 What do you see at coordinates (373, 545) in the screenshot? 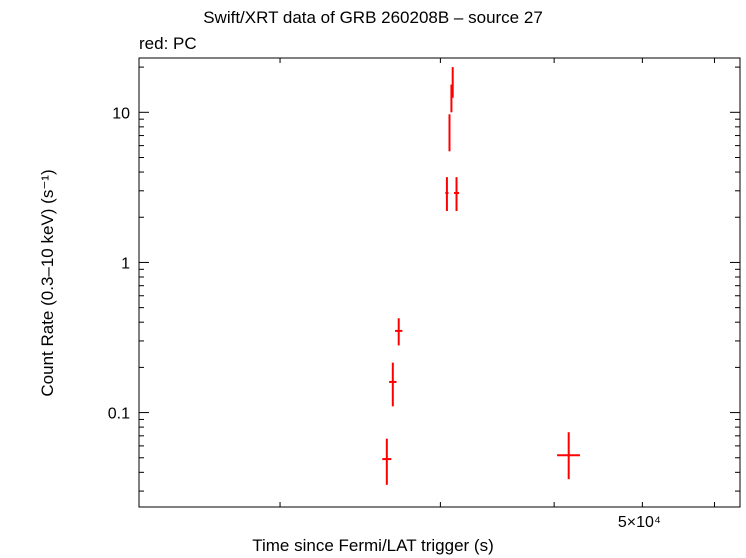
I see `x-axis-label: Time since Fermi/LAT trigger (s)` at bounding box center [373, 545].